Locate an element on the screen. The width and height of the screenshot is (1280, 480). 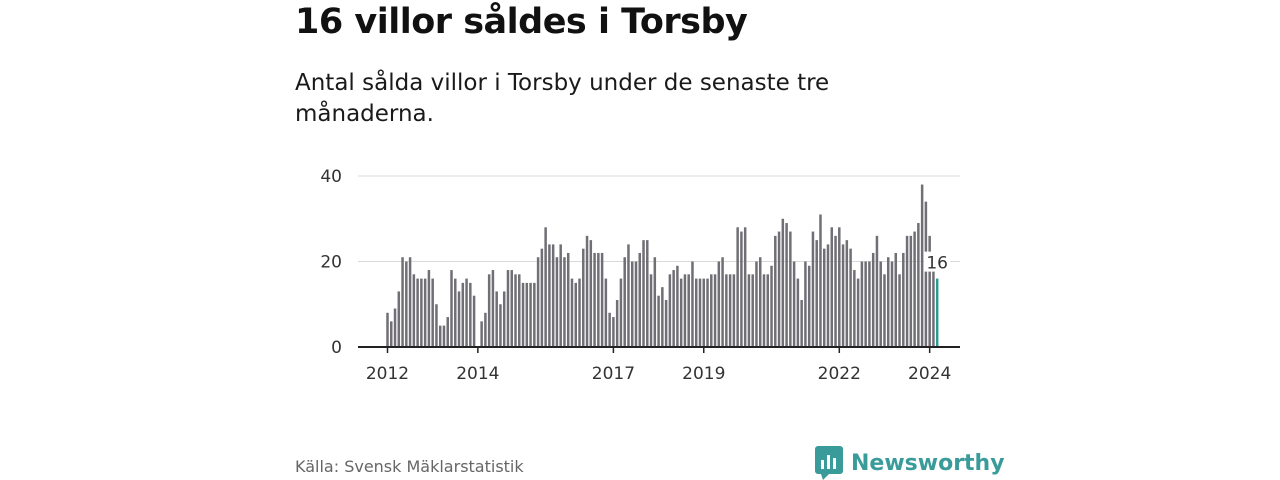
y-tick-label: 40 is located at coordinates (331, 177).